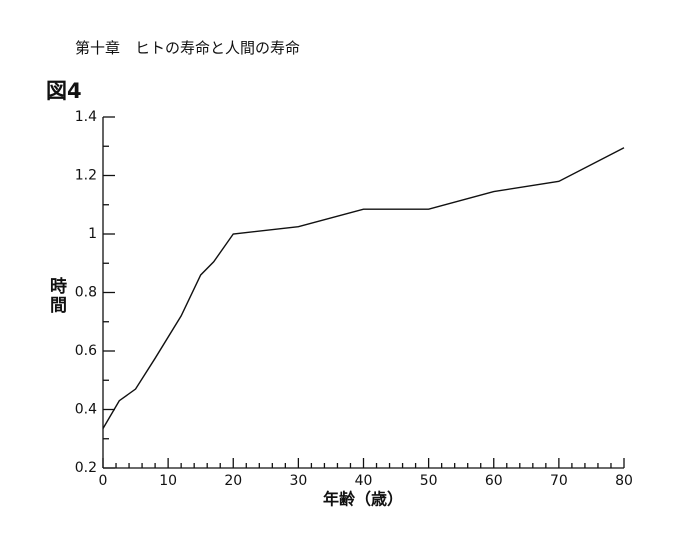 Image resolution: width=700 pixels, height=545 pixels. What do you see at coordinates (168, 481) in the screenshot?
I see `x-tick-label: 10` at bounding box center [168, 481].